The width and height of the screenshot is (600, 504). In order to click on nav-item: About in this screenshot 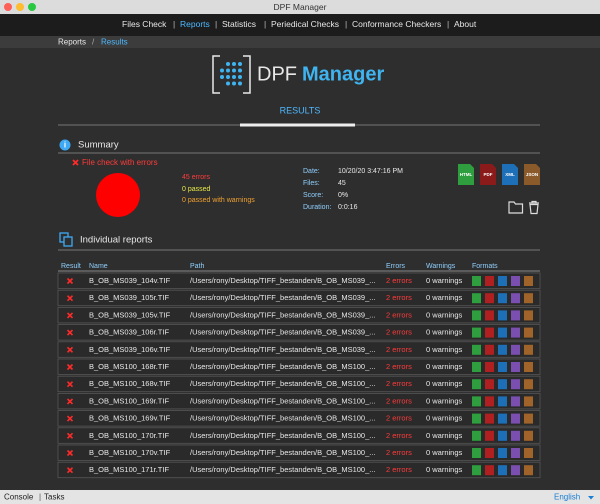, I will do `click(465, 24)`.